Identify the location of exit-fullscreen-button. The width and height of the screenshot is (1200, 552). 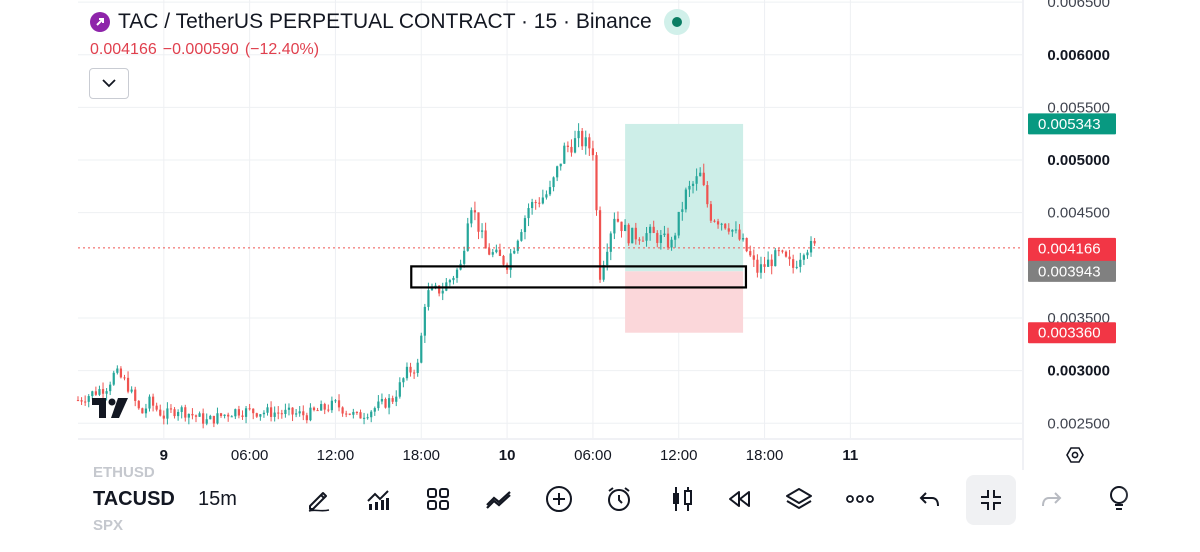
(991, 500).